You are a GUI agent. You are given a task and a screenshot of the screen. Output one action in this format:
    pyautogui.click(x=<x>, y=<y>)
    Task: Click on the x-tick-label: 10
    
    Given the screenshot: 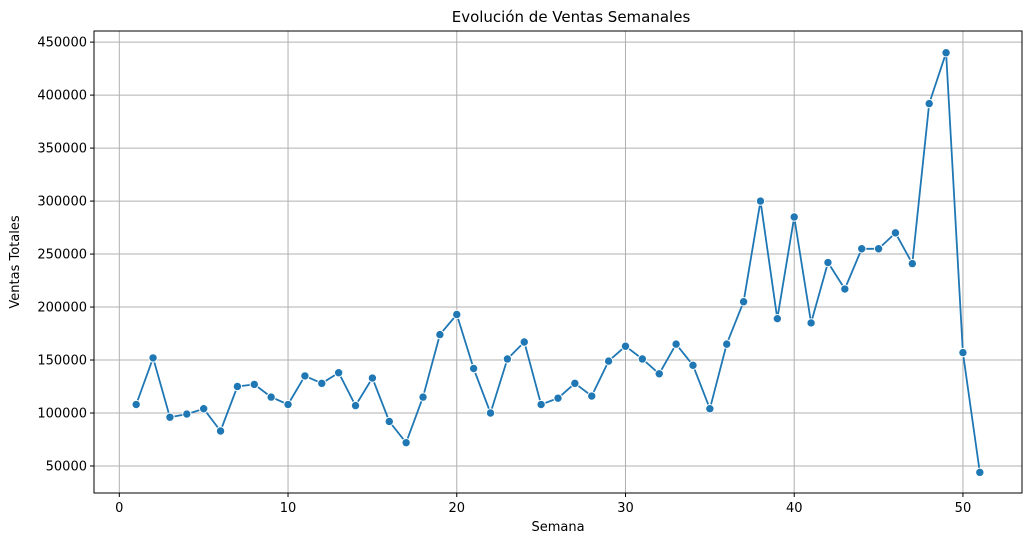 What is the action you would take?
    pyautogui.click(x=288, y=508)
    